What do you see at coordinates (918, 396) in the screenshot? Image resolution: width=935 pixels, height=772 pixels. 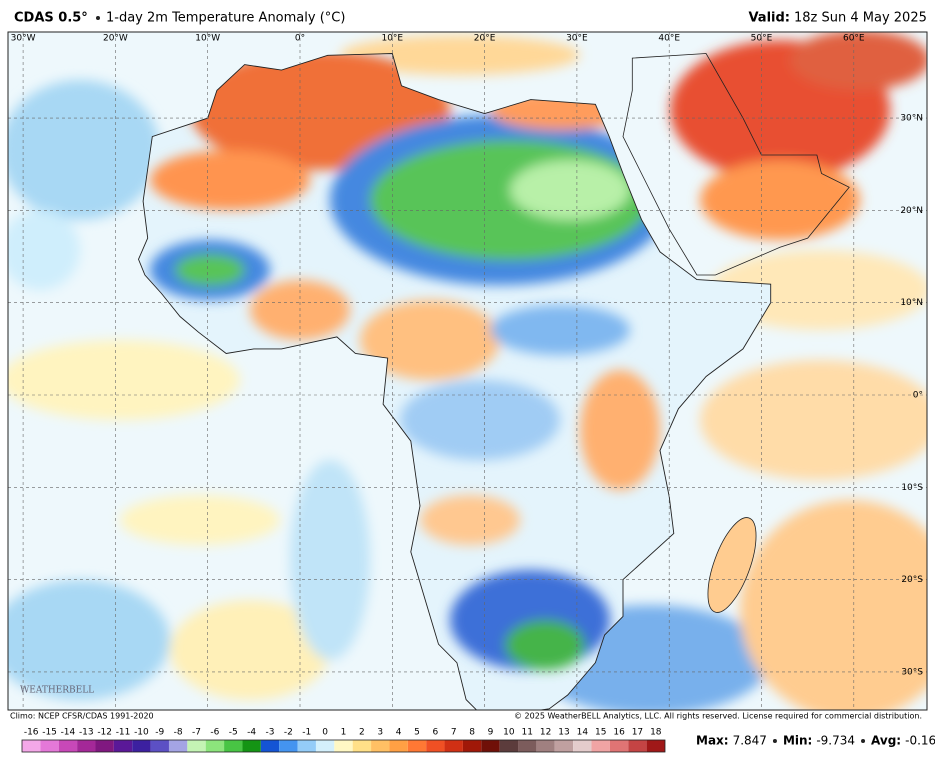 I see `lat-label: 0°` at bounding box center [918, 396].